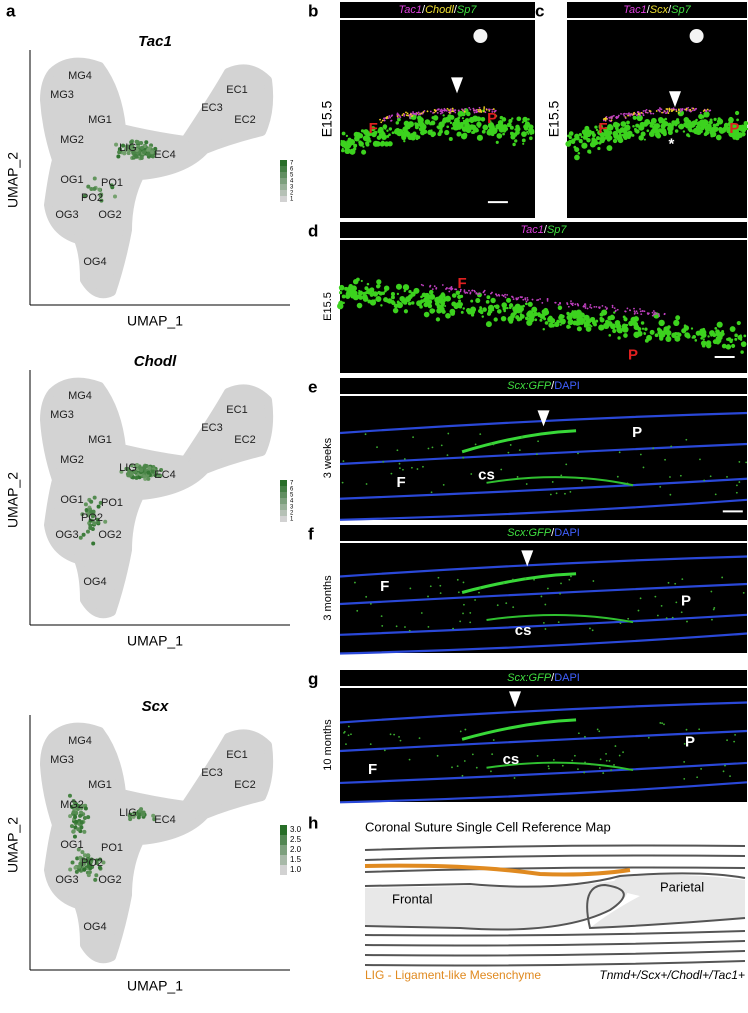 This screenshot has height=1013, width=748. What do you see at coordinates (211, 428) in the screenshot?
I see `cluster-label: EC3` at bounding box center [211, 428].